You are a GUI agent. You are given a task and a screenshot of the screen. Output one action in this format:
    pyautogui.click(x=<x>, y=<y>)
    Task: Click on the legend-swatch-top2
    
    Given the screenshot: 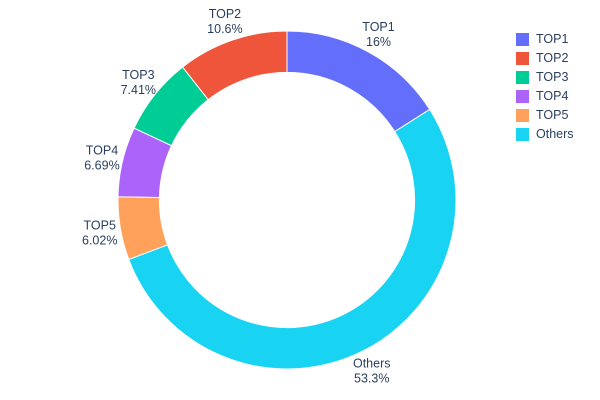 What is the action you would take?
    pyautogui.click(x=522, y=58)
    